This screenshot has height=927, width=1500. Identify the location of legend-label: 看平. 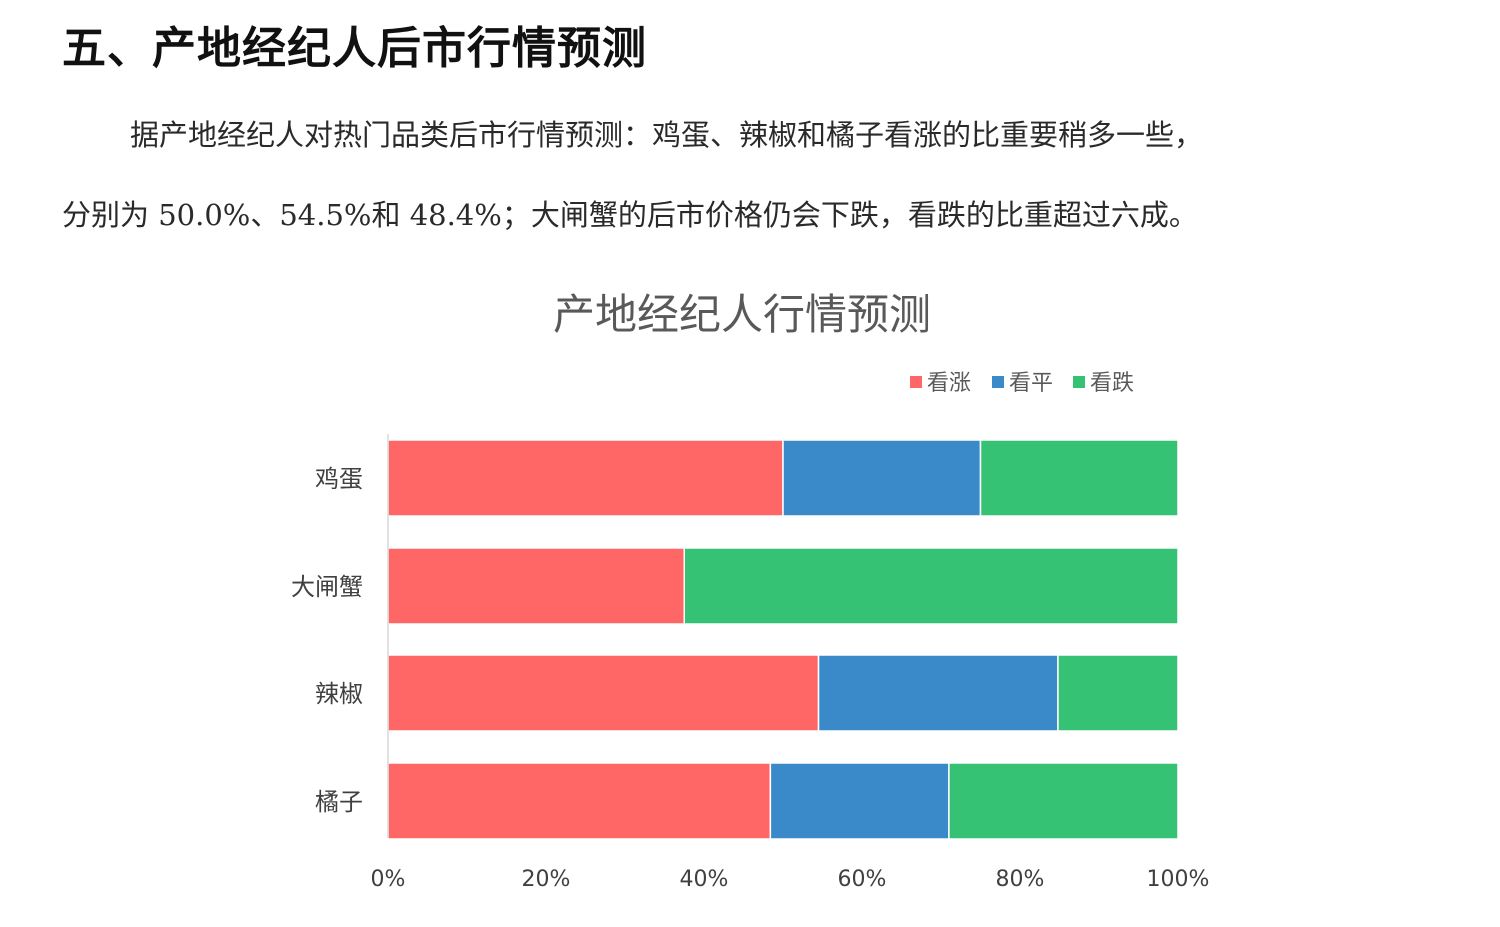
(1031, 383).